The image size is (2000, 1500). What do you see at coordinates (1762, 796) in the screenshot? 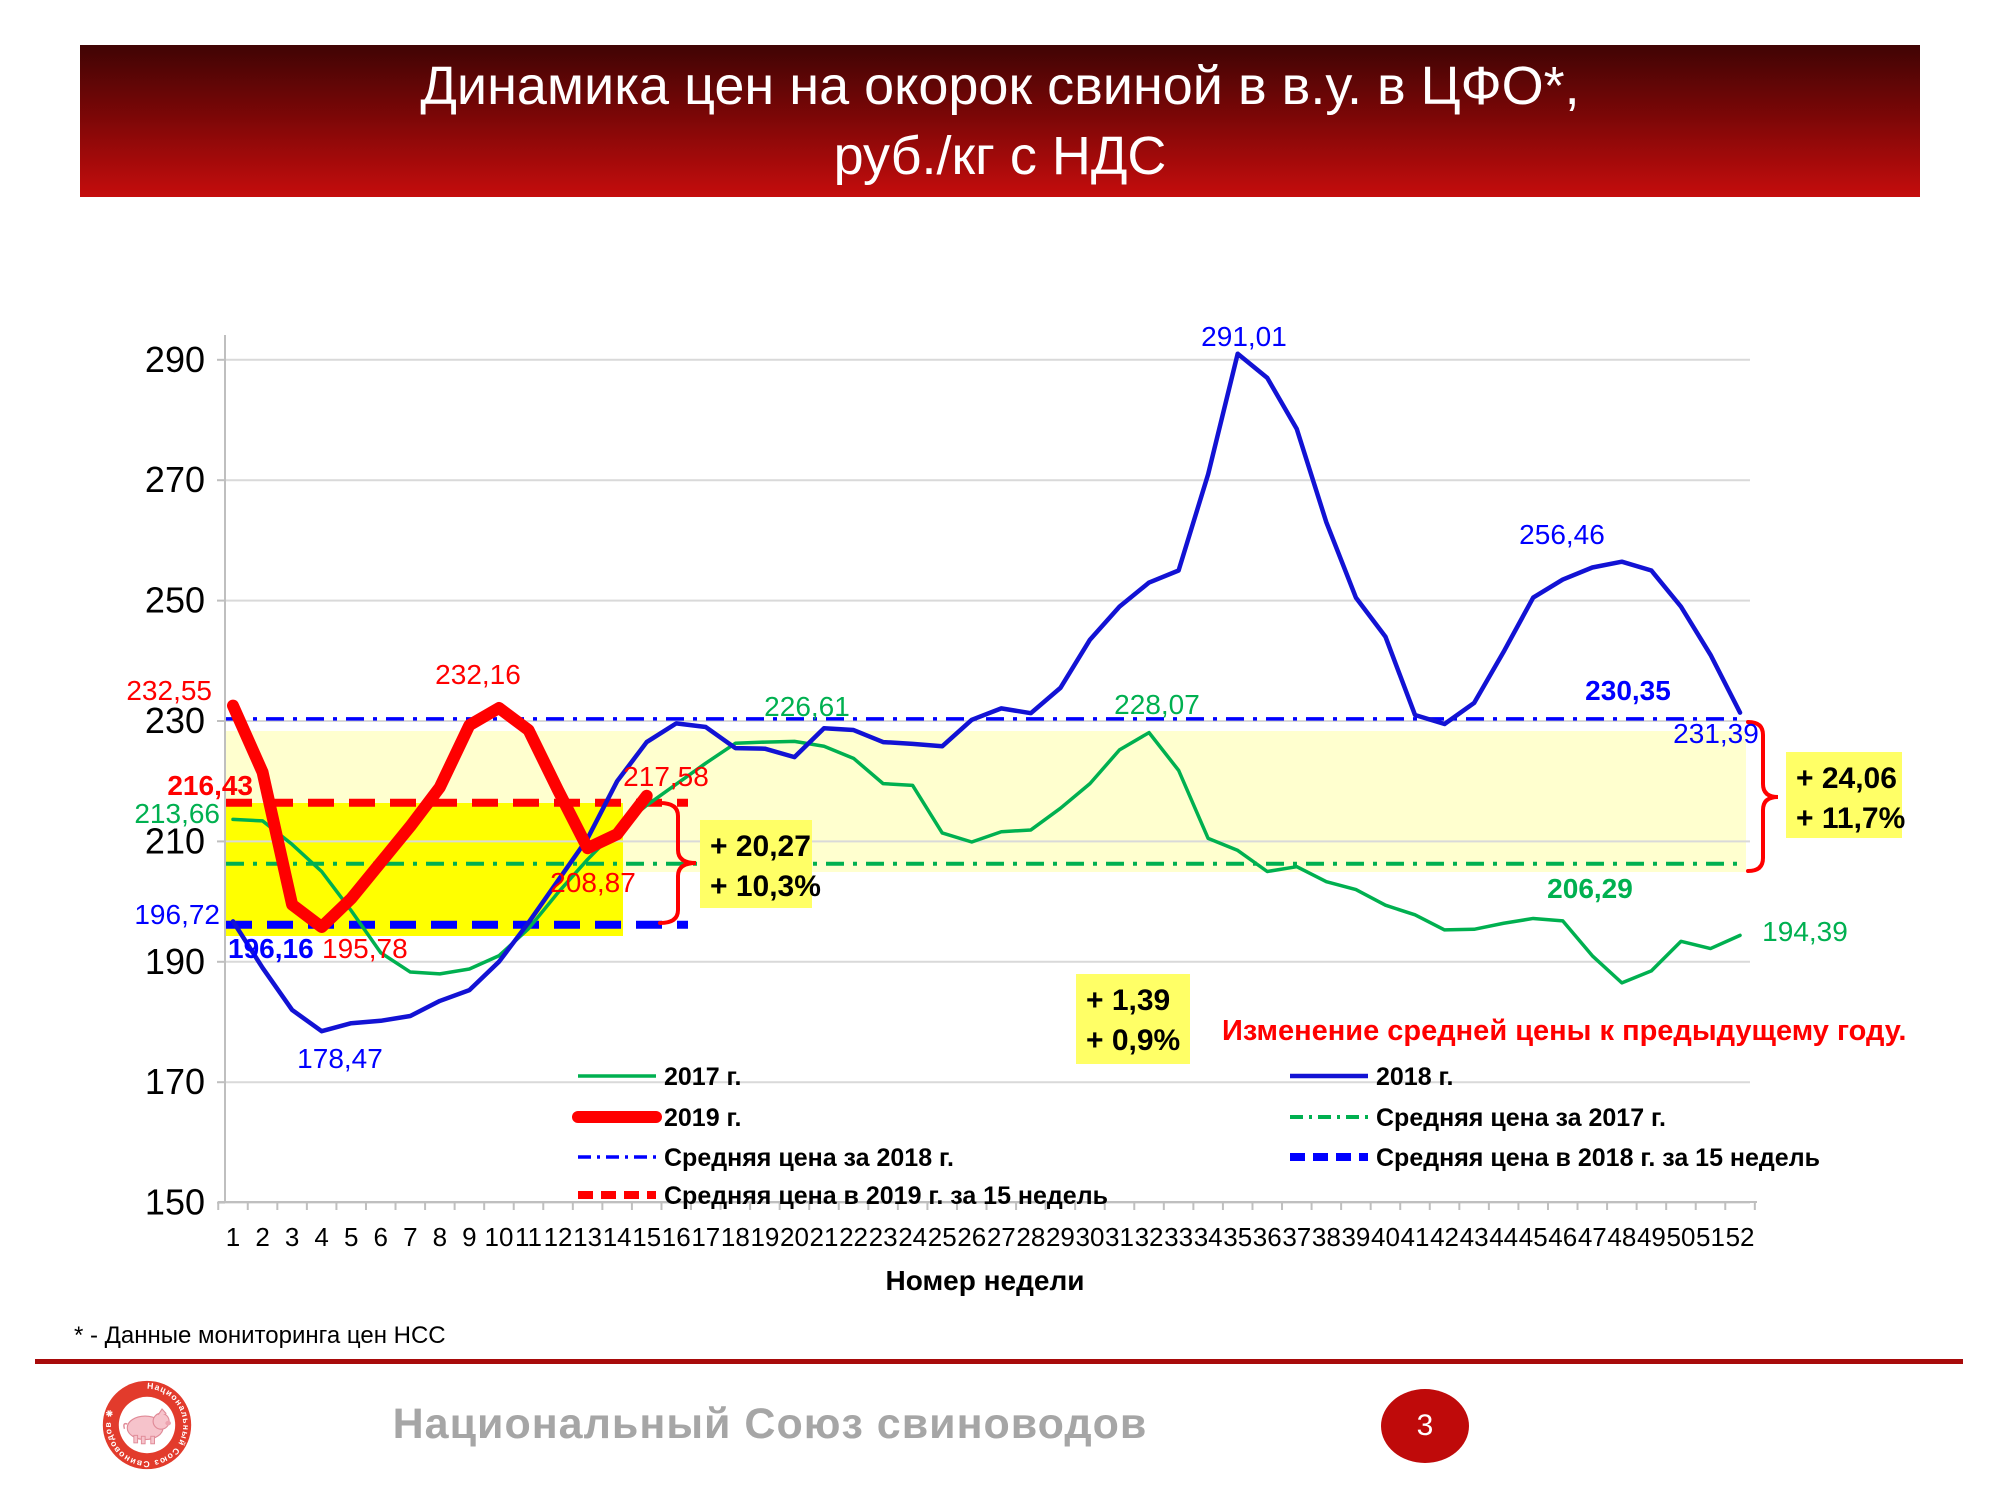
I see `brace-yearly-gap` at bounding box center [1762, 796].